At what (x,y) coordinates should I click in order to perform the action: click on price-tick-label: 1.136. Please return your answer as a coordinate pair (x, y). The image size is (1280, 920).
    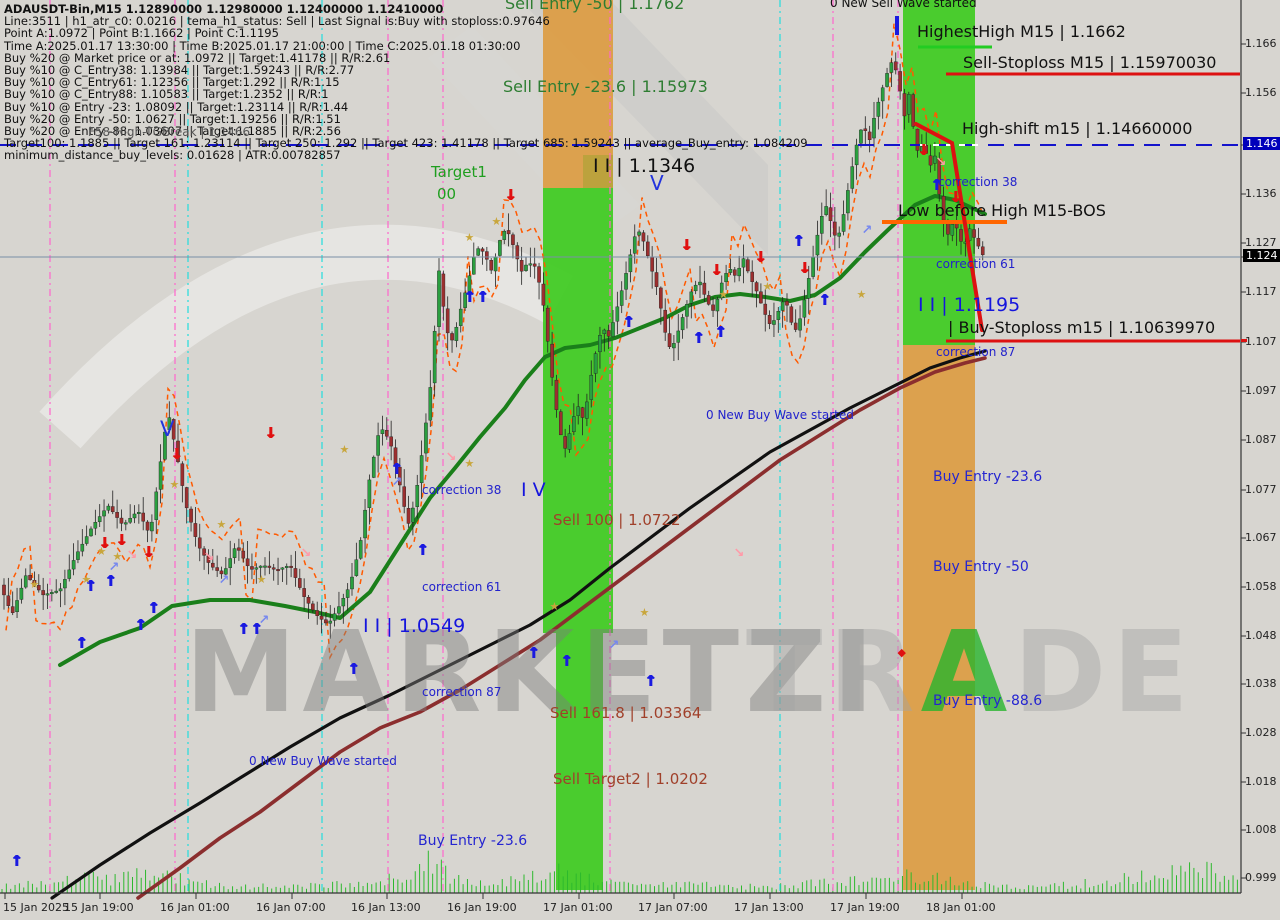
    Looking at the image, I should click on (1261, 193).